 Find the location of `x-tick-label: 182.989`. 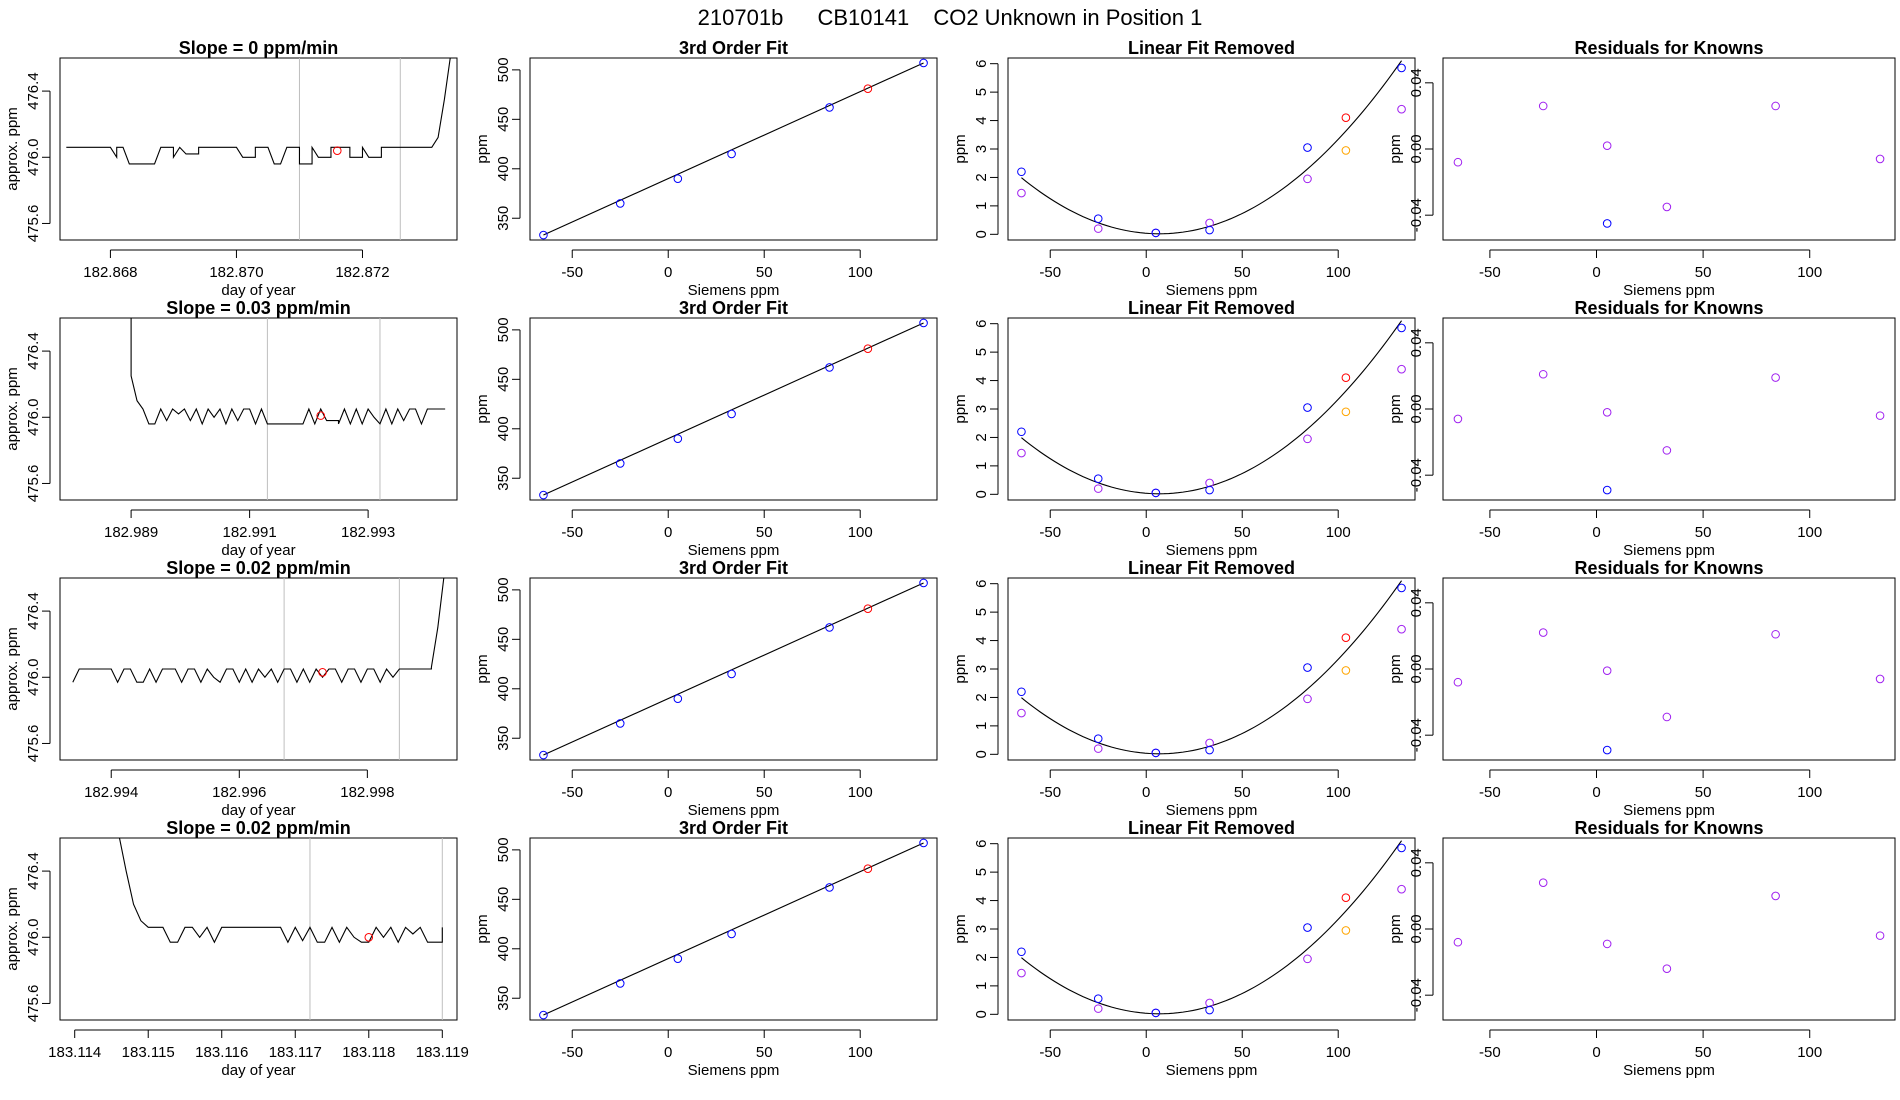

x-tick-label: 182.989 is located at coordinates (131, 532).